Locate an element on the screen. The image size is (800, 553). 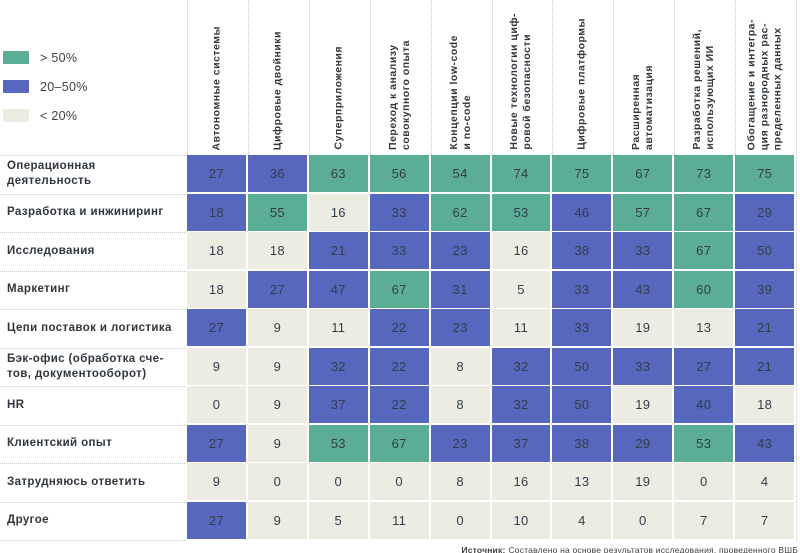
heatmap-cell: 16 is located at coordinates (338, 212).